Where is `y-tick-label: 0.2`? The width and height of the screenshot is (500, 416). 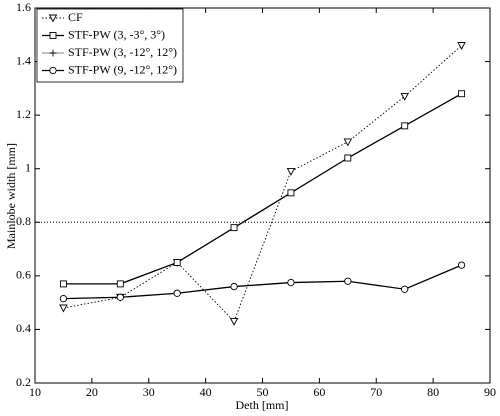 y-tick-label: 0.2 is located at coordinates (23, 382).